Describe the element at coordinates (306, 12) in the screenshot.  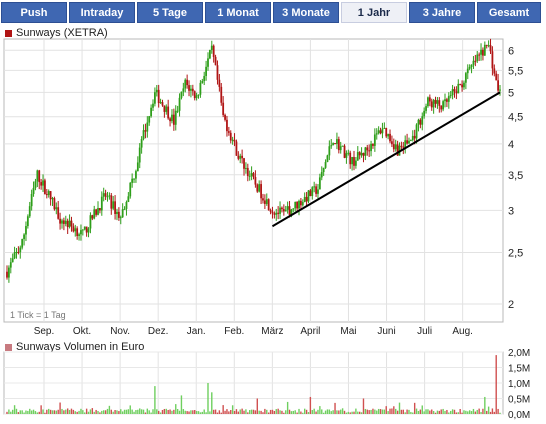
I see `tab-3-monate: 3 Monate` at that location.